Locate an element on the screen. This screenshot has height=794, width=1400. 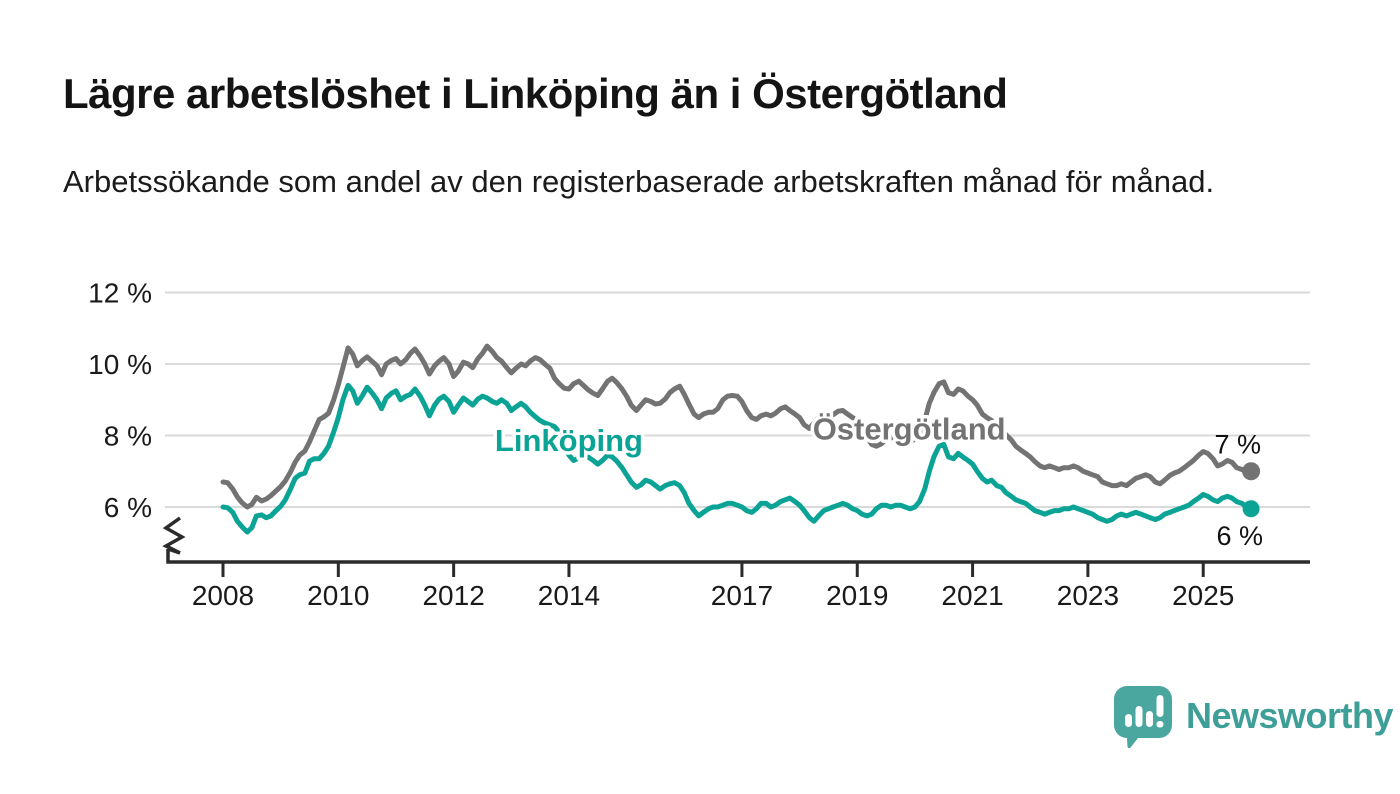
y-tick-label: 8 % is located at coordinates (128, 436).